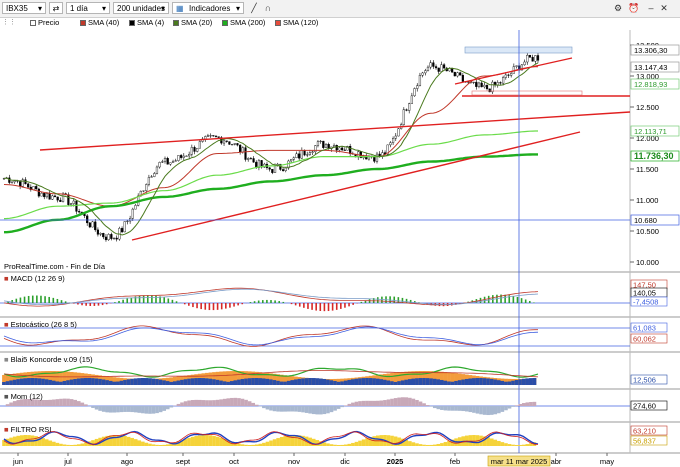 The width and height of the screenshot is (680, 467). I want to click on legend-sma4: SMA (4), so click(146, 23).